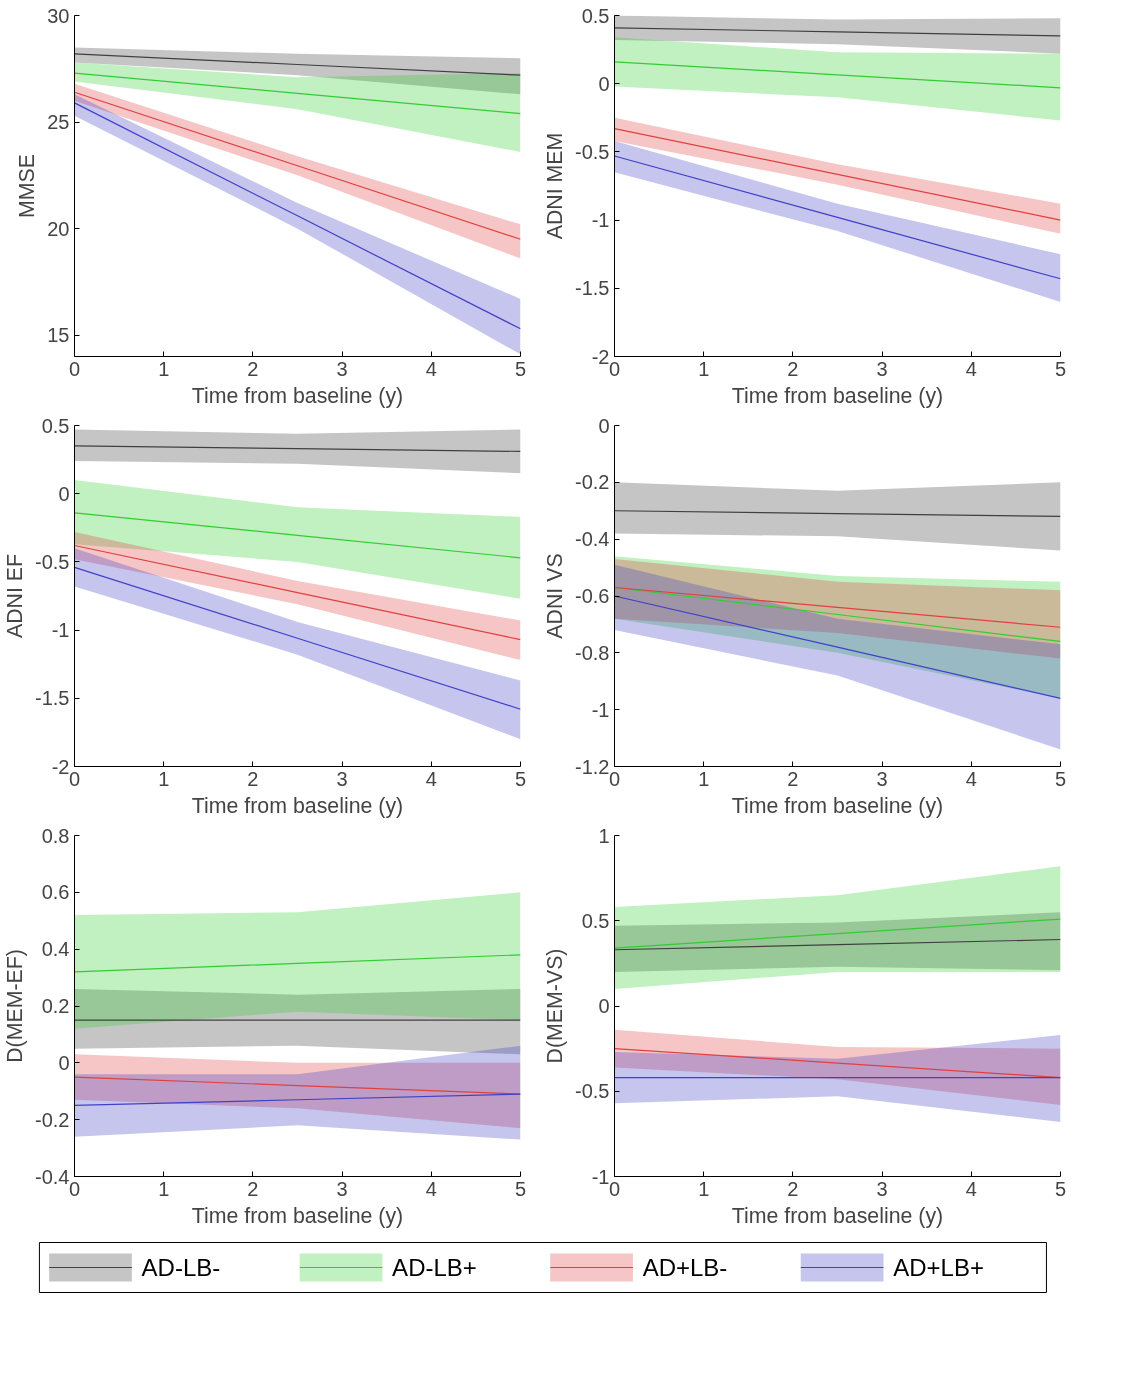  I want to click on y-tick-label: -0.6, so click(592, 596).